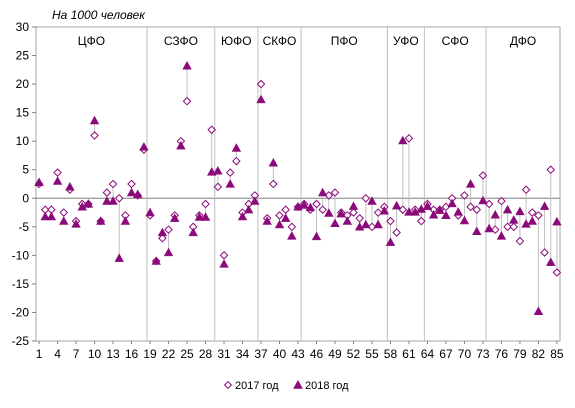  Describe the element at coordinates (406, 41) in the screenshot. I see `region-label: УФО` at that location.